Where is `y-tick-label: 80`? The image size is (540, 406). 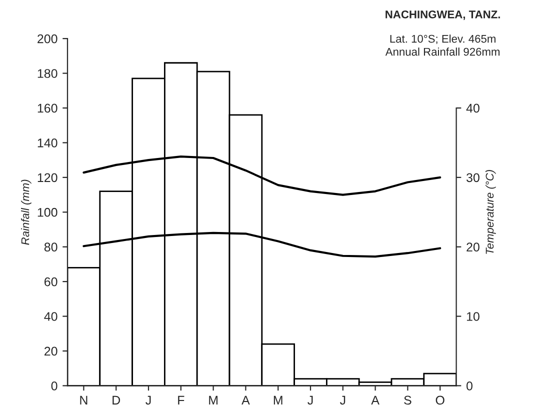
y-tick-label: 80 is located at coordinates (51, 247).